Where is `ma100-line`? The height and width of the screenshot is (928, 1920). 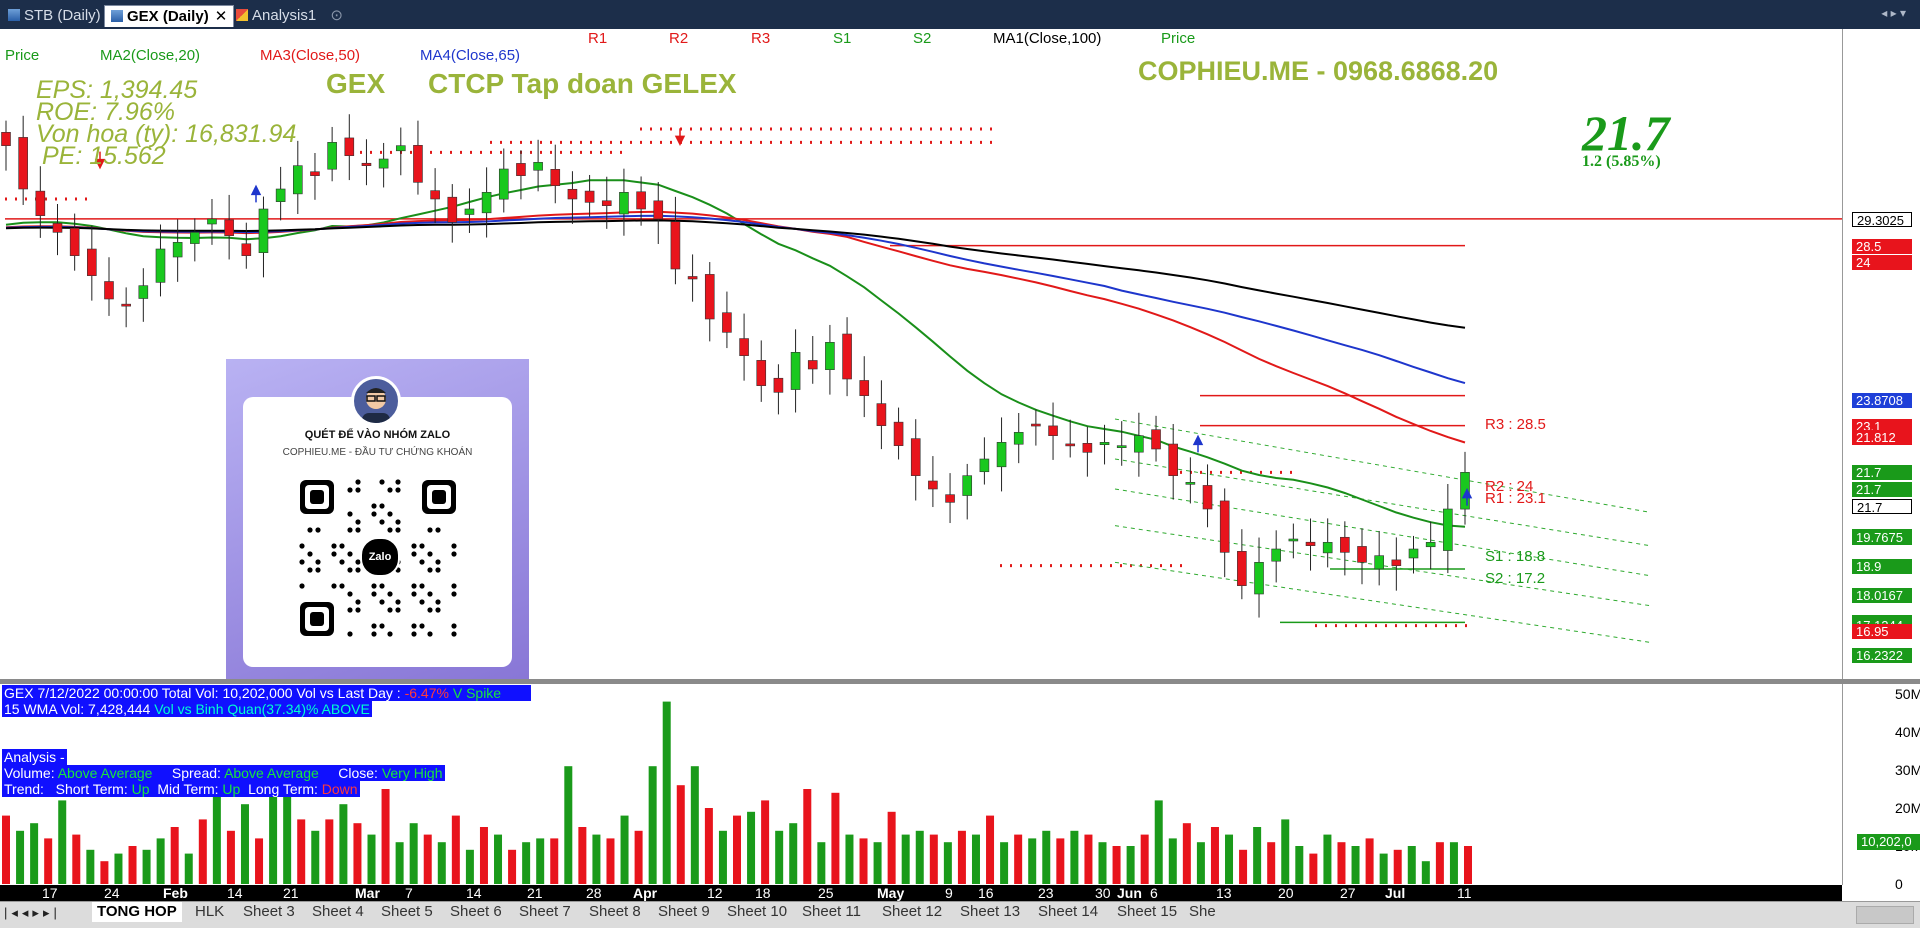 ma100-line is located at coordinates (735, 274).